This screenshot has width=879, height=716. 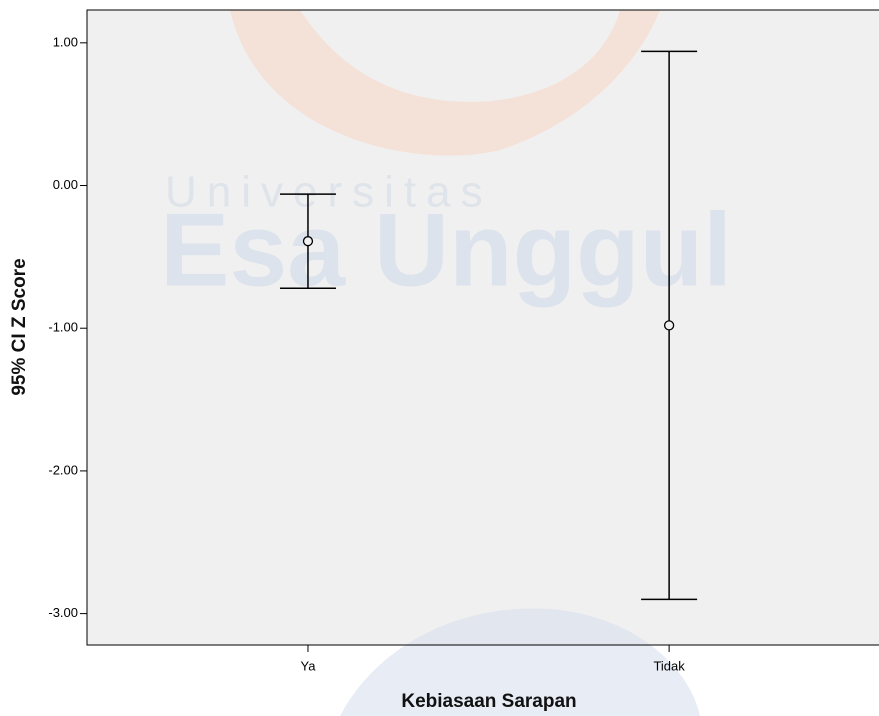 What do you see at coordinates (65, 184) in the screenshot?
I see `y-tick-label: 0.00` at bounding box center [65, 184].